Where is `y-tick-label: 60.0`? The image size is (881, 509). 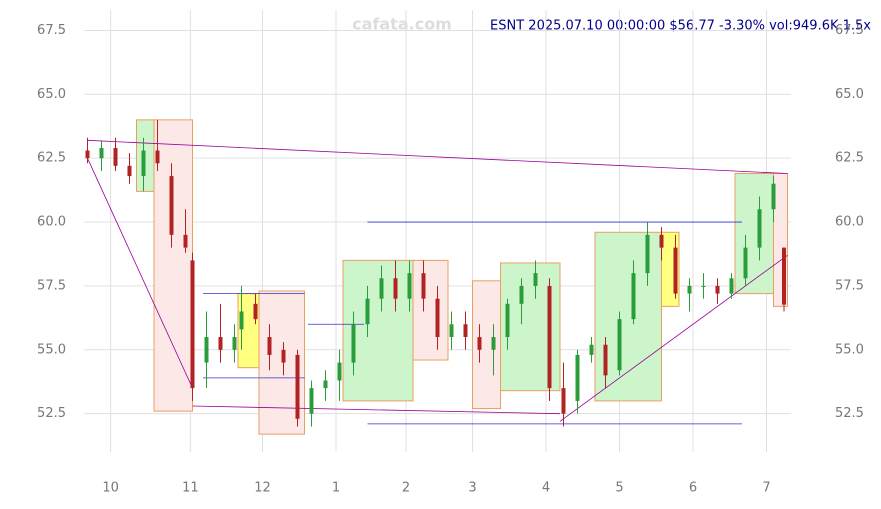
y-tick-label: 60.0 is located at coordinates (51, 222).